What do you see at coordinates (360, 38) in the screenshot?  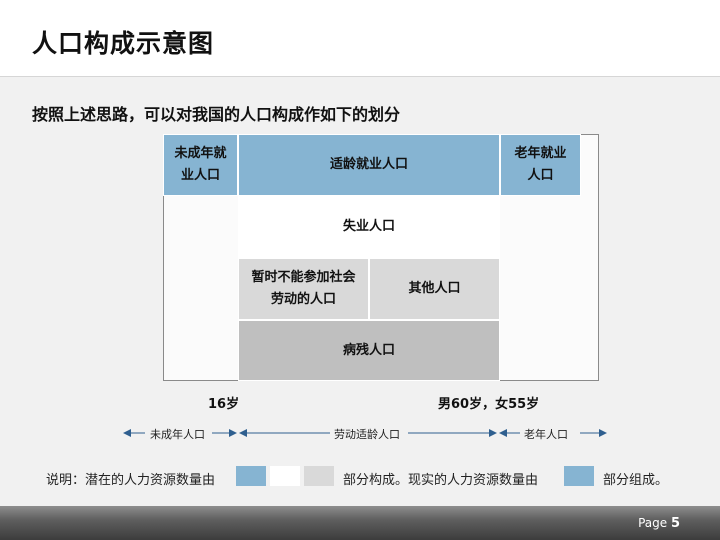 I see `title-bar: 人口构成示意图` at bounding box center [360, 38].